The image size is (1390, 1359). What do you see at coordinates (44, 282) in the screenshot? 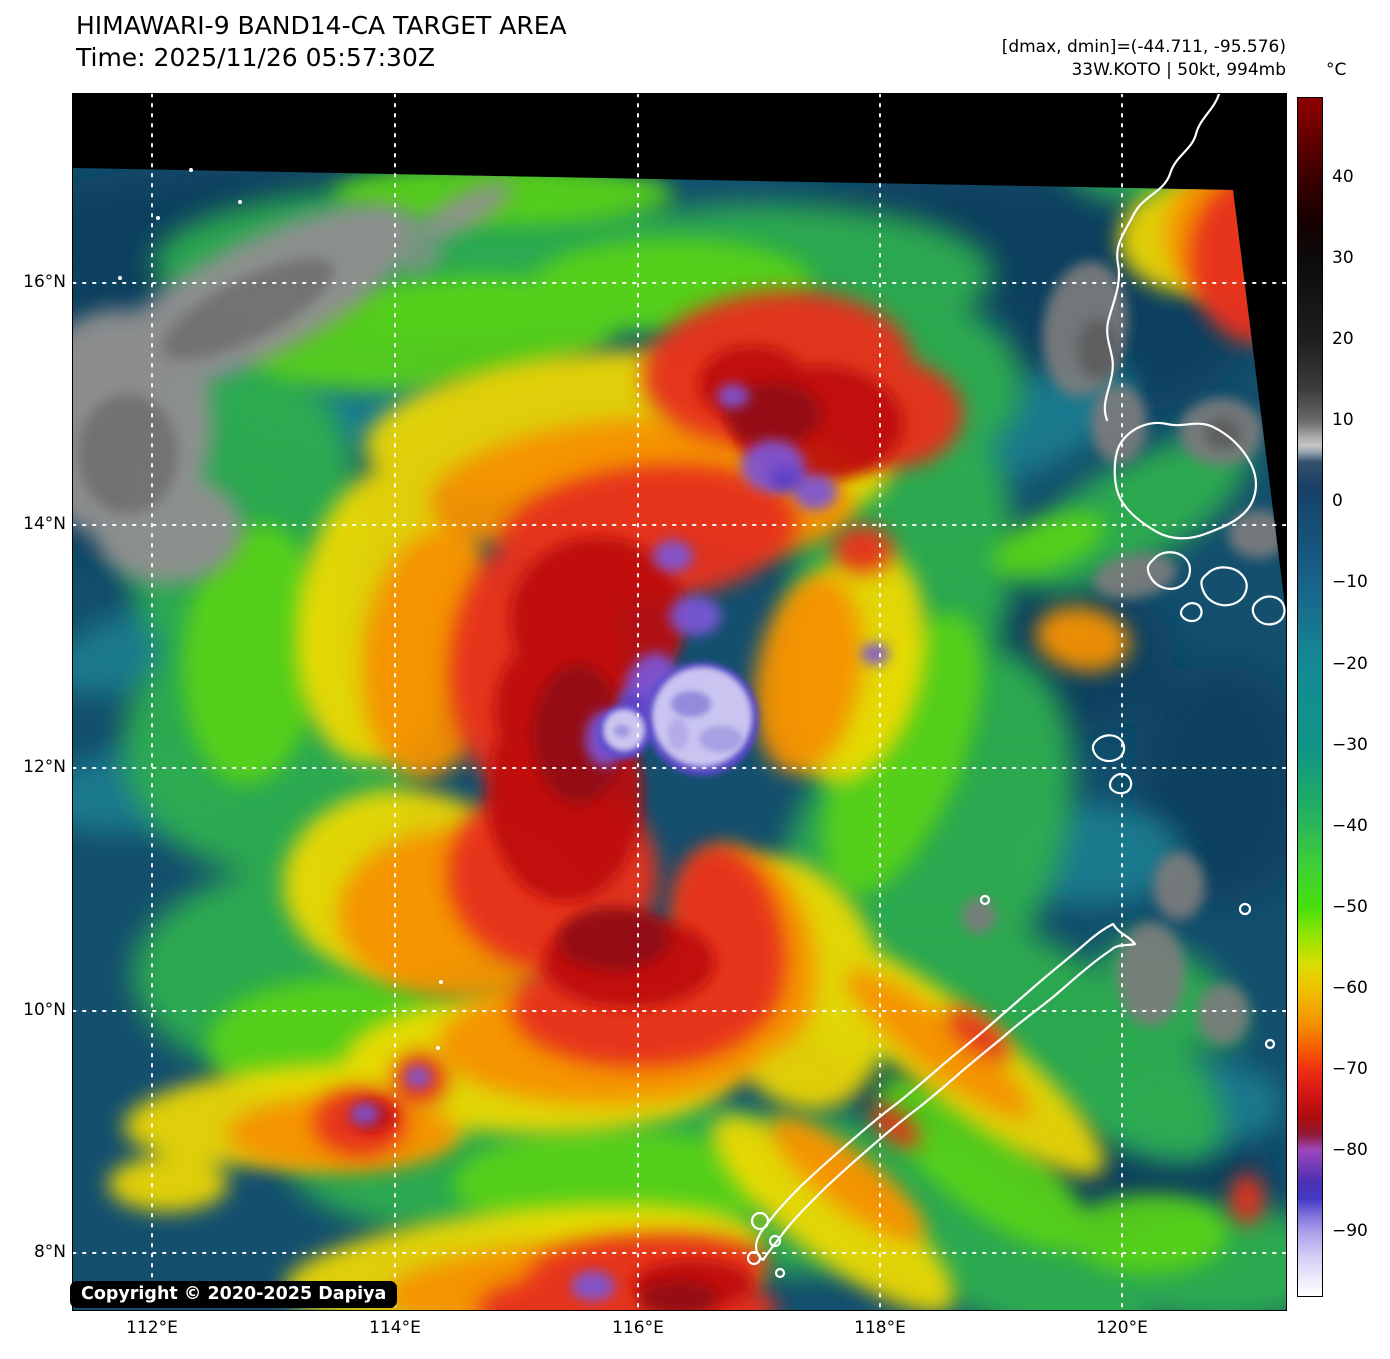
I see `latitude-label: 16°N` at bounding box center [44, 282].